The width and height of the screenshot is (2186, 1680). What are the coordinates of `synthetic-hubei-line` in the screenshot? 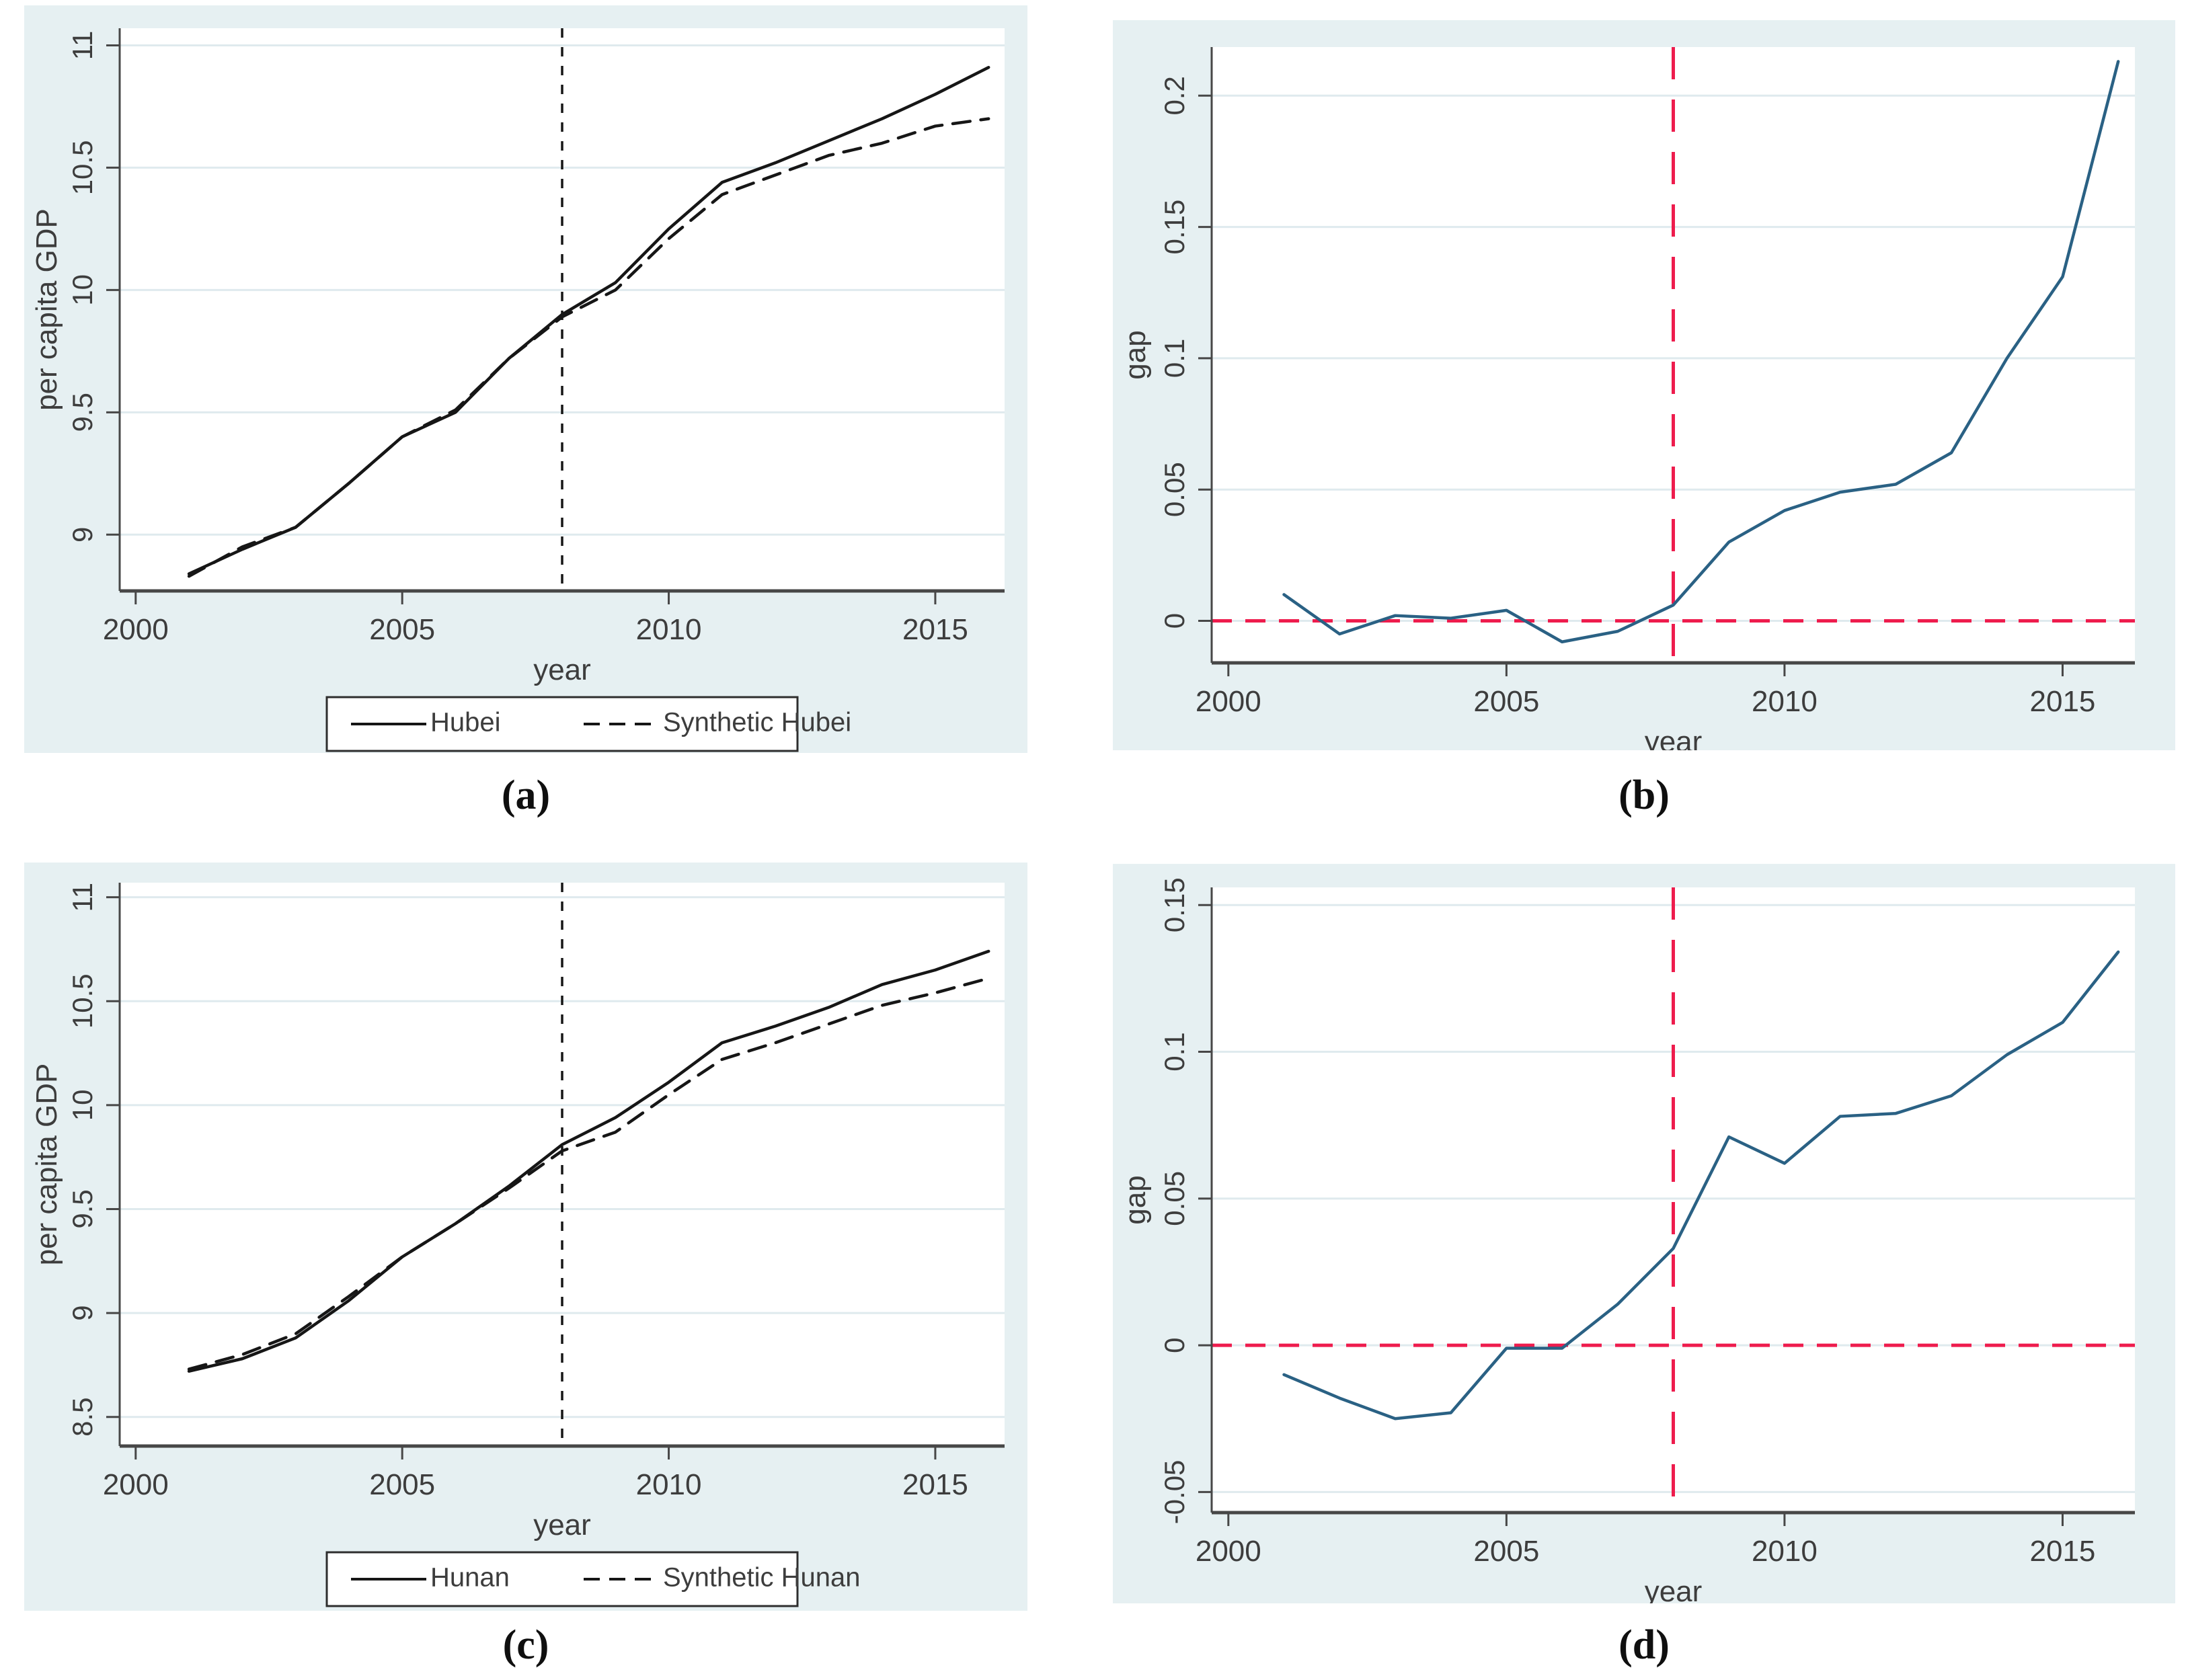 It's located at (588, 347).